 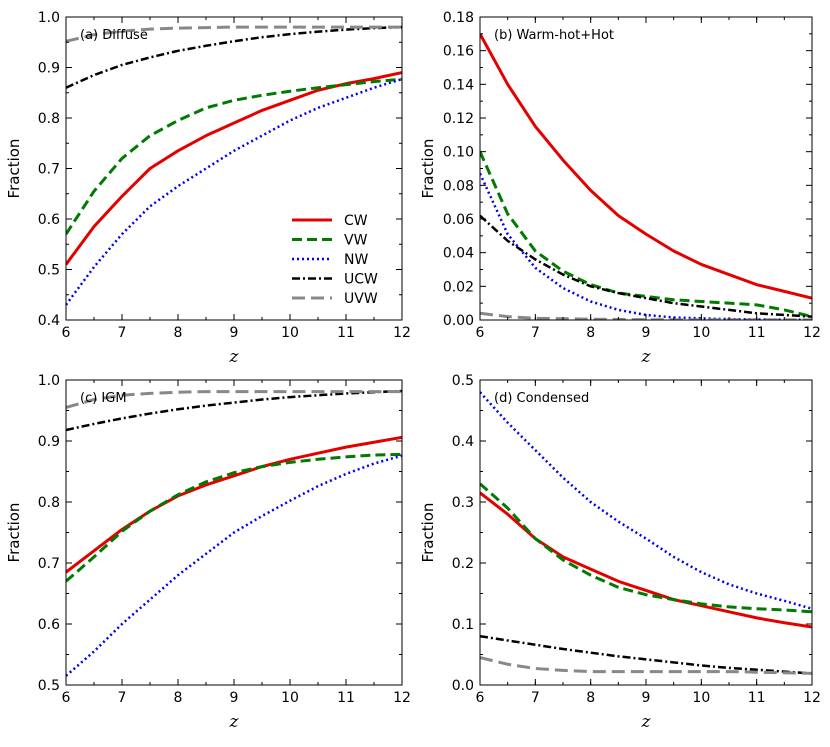 What do you see at coordinates (356, 221) in the screenshot?
I see `legend-label-cw: CW` at bounding box center [356, 221].